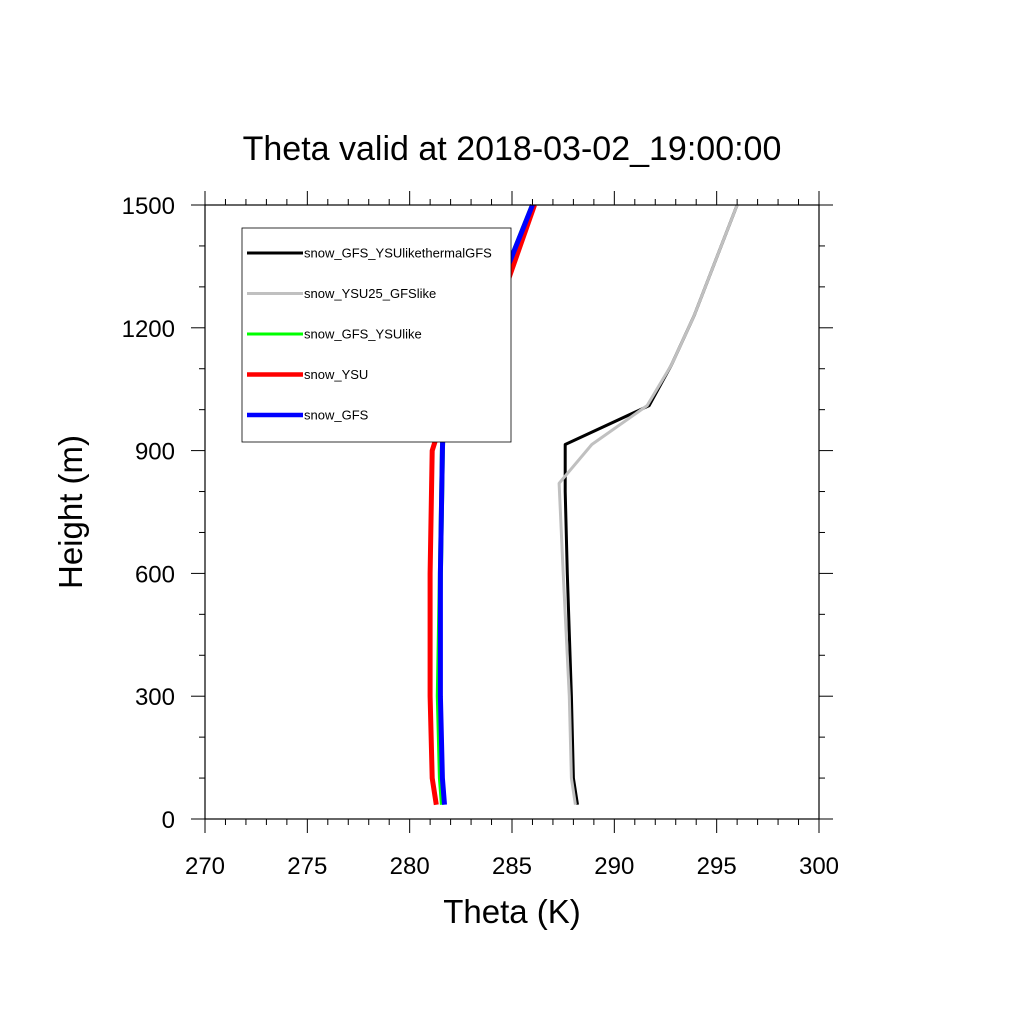  Describe the element at coordinates (717, 866) in the screenshot. I see `x-tick-label: 295` at that location.